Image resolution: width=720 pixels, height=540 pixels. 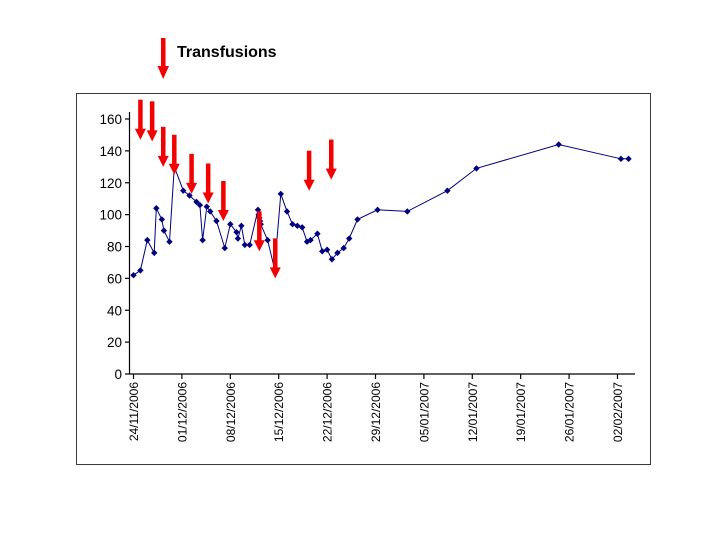 What do you see at coordinates (134, 411) in the screenshot?
I see `x-tick-label: 24/11/2006` at bounding box center [134, 411].